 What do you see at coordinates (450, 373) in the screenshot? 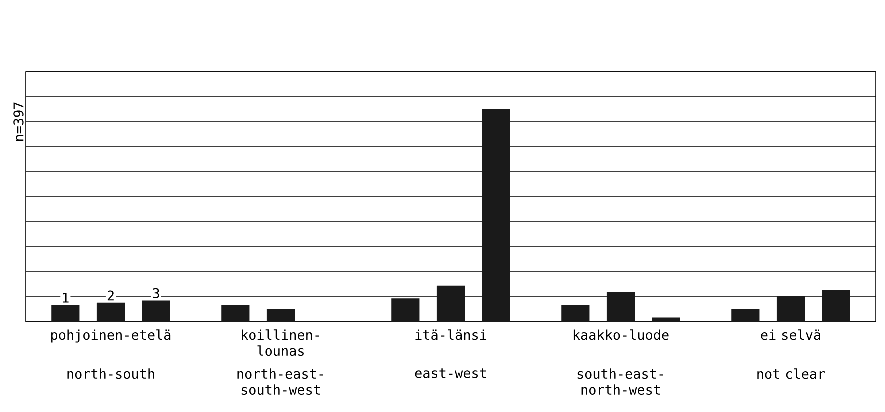
I see `text: east-west` at bounding box center [450, 373].